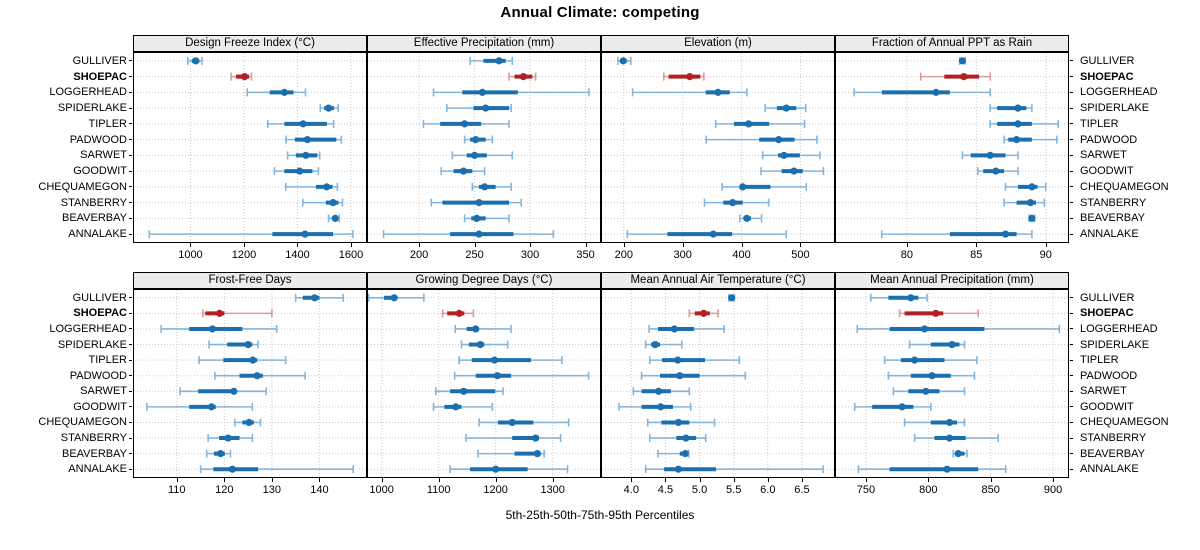  Describe the element at coordinates (100, 313) in the screenshot. I see `row-label-left: SHOEPAC` at that location.